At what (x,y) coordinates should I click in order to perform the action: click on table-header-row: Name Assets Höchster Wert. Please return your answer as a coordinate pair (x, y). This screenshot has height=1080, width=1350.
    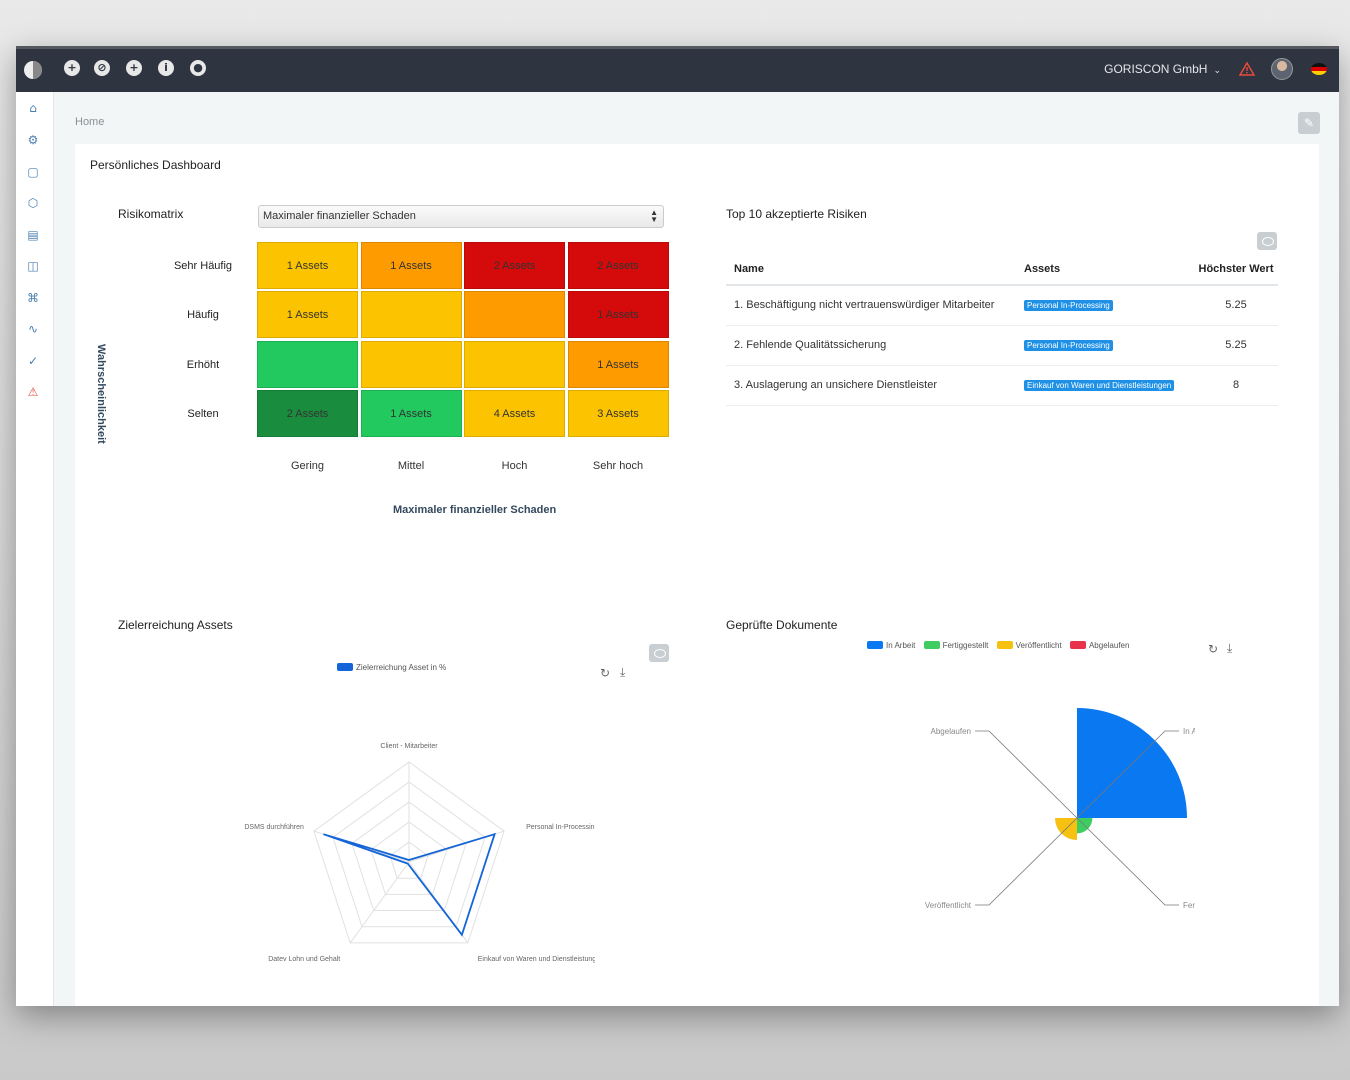
    Looking at the image, I should click on (1002, 269).